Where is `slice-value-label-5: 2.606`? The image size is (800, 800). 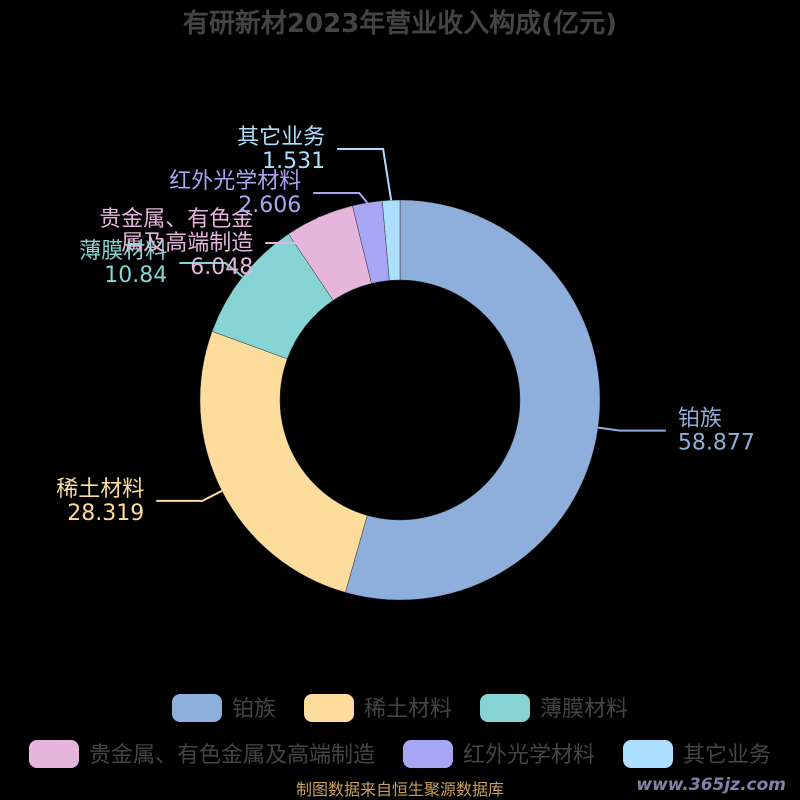 slice-value-label-5: 2.606 is located at coordinates (269, 205).